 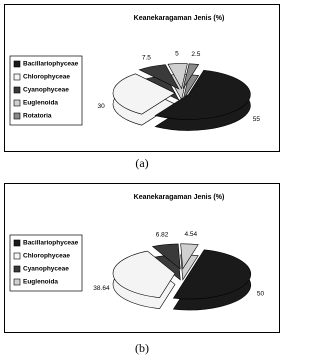 What do you see at coordinates (177, 53) in the screenshot?
I see `data-label: 5` at bounding box center [177, 53].